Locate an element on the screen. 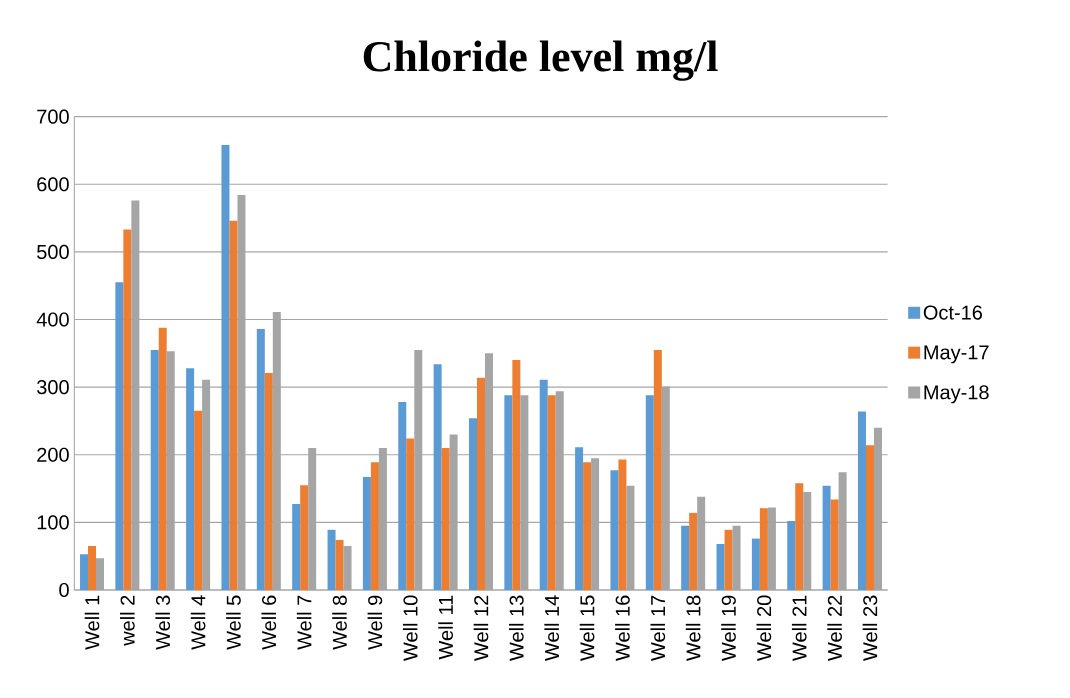 The height and width of the screenshot is (698, 1070). x-tick-label: Well 3 is located at coordinates (163, 622).